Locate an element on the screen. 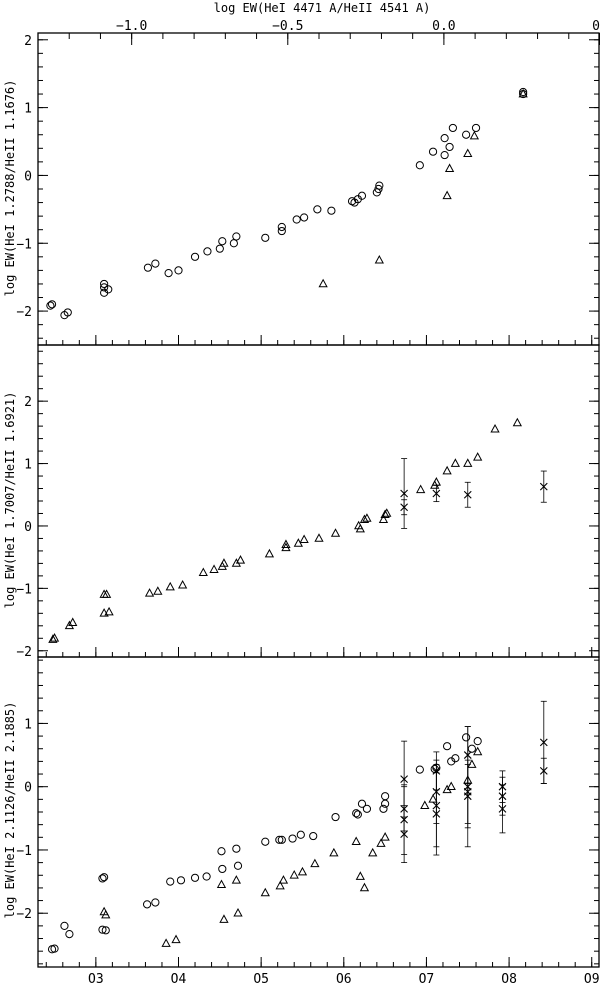  panel-1-y-tick-label: 0 is located at coordinates (28, 176).